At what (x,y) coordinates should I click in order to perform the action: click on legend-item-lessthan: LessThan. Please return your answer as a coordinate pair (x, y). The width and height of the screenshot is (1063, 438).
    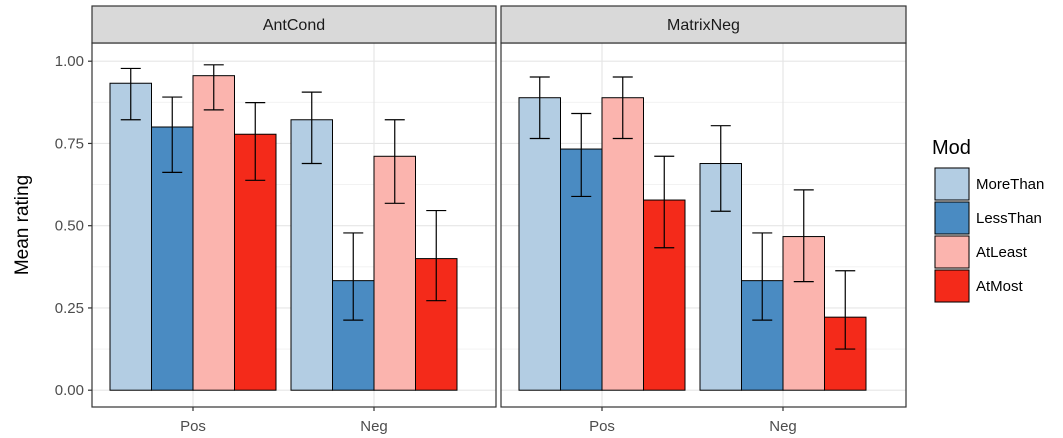
    Looking at the image, I should click on (988, 218).